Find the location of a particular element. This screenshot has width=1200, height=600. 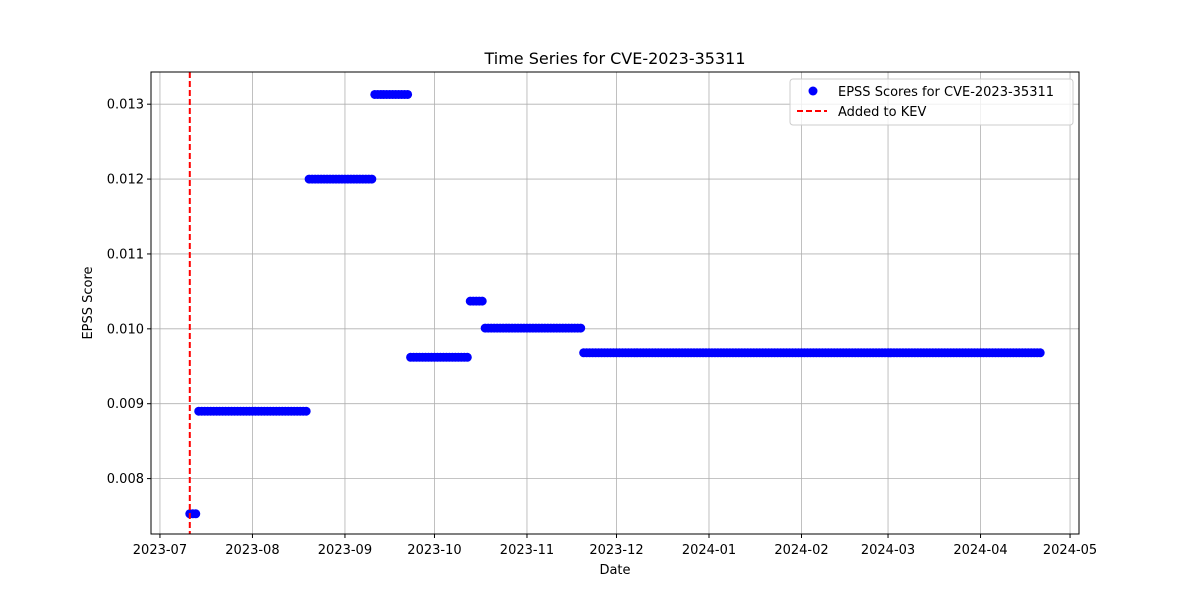

x-tick-label: 2024-01 is located at coordinates (709, 550).